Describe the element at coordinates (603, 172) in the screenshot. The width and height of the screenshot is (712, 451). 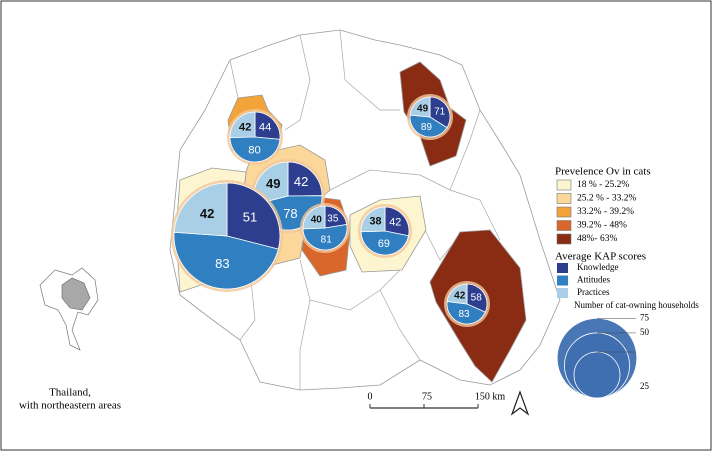
I see `legend-title: Prevelence Ov in cats` at that location.